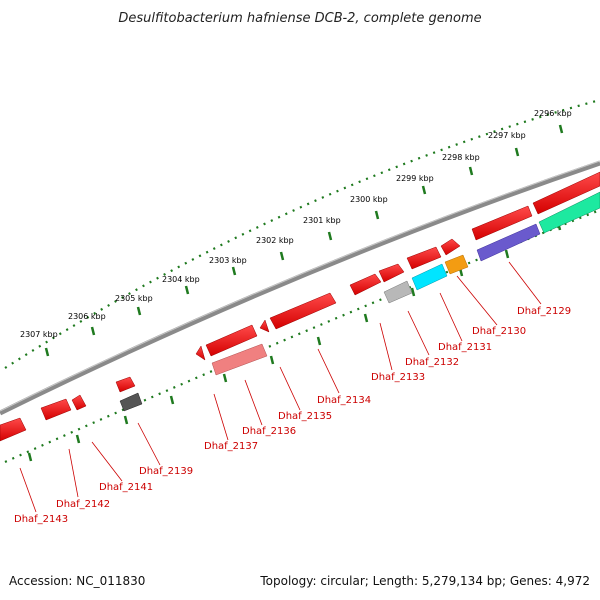  Describe the element at coordinates (269, 431) in the screenshot. I see `gene-label: Dhaf_2136` at that location.